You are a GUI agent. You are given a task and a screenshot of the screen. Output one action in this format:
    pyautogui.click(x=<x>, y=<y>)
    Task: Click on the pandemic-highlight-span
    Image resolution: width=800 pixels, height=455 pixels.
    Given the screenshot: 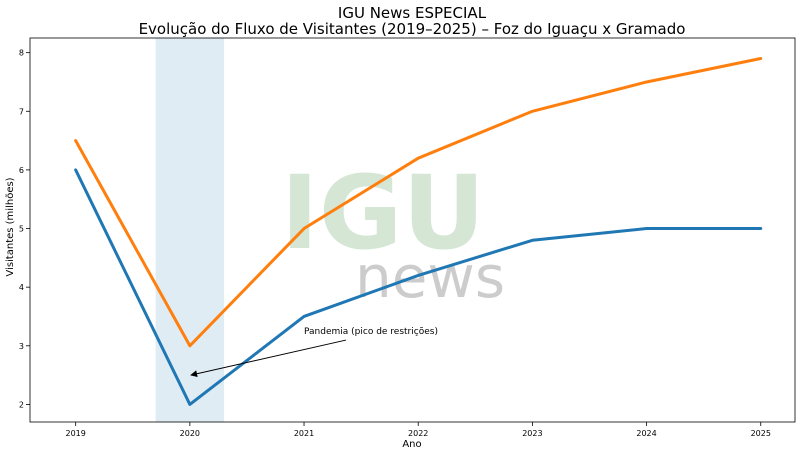 What is the action you would take?
    pyautogui.click(x=190, y=230)
    